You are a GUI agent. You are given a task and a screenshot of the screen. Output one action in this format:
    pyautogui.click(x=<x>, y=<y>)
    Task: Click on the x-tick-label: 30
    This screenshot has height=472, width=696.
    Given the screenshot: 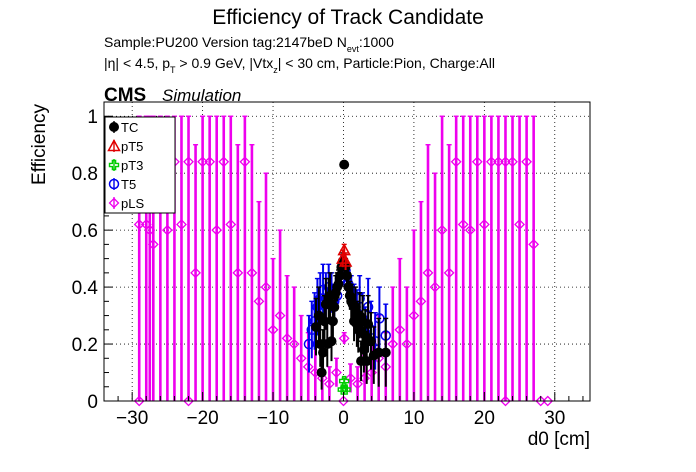 What is the action you would take?
    pyautogui.click(x=554, y=418)
    